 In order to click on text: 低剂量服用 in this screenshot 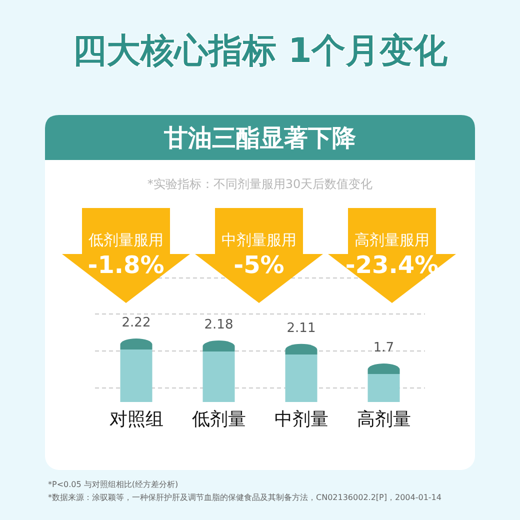, I will do `click(126, 240)`.